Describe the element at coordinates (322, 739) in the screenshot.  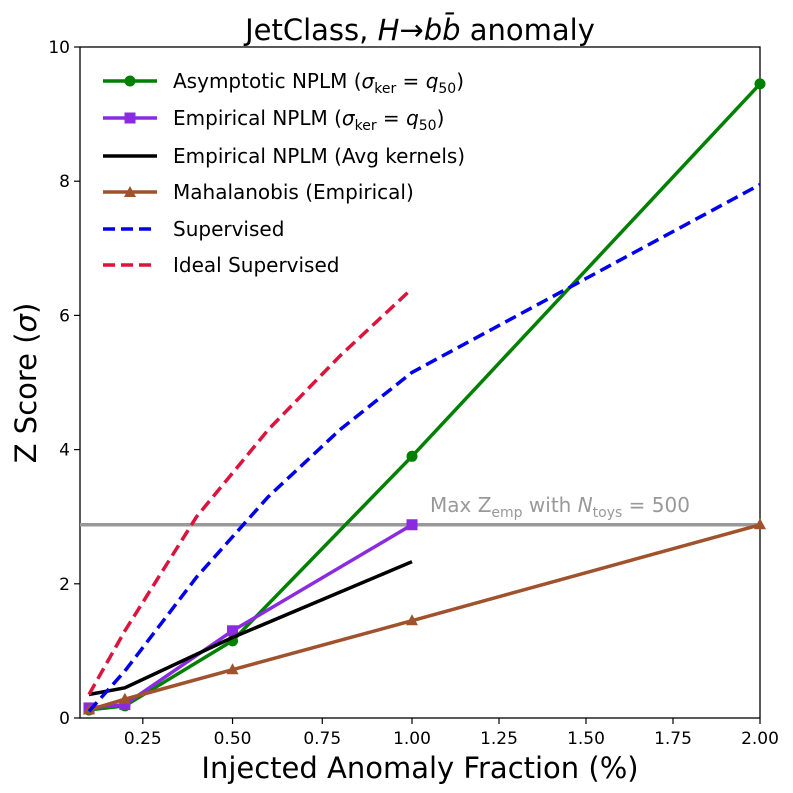
I see `x-tick-label: 0.75` at that location.